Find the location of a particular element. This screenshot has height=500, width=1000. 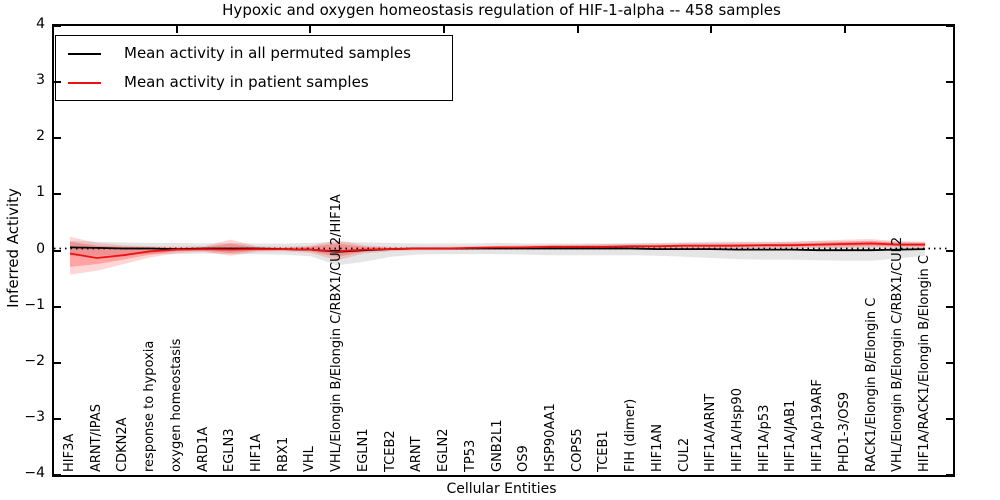

x-category-label: VHL/Elongin B/Elongin C/RBX1/CUL2 is located at coordinates (898, 354).